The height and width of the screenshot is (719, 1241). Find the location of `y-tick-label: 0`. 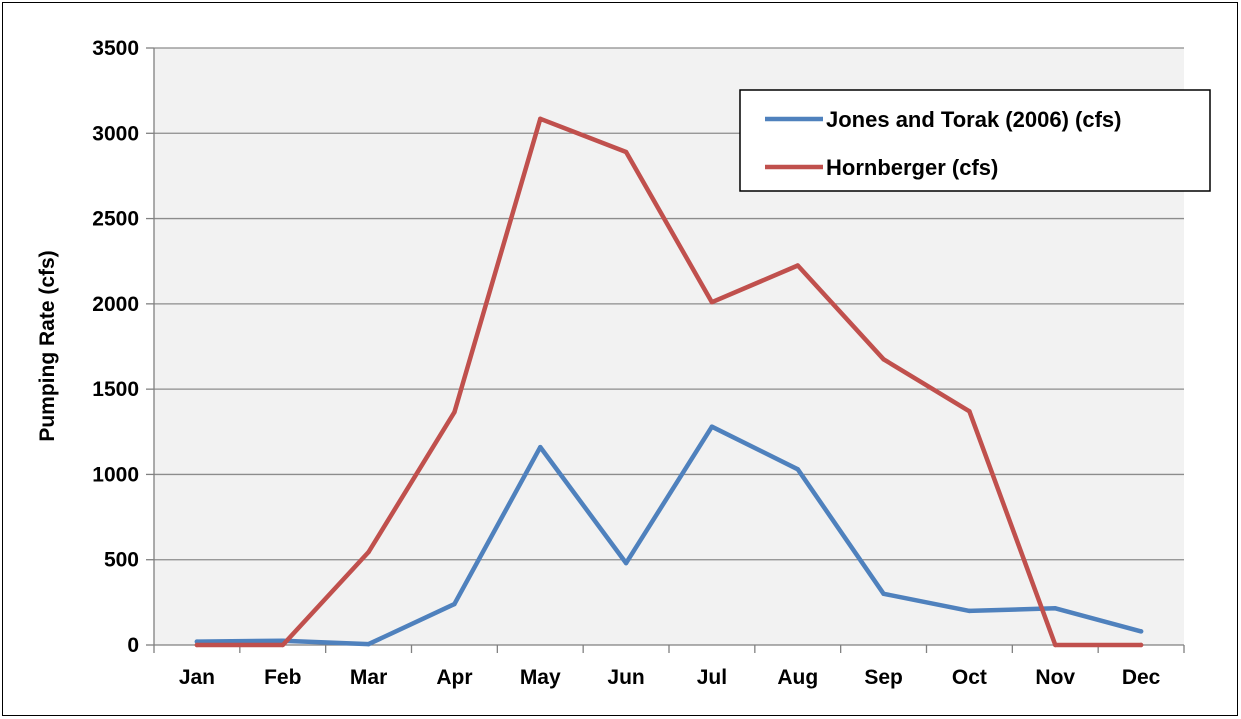

y-tick-label: 0 is located at coordinates (133, 645).